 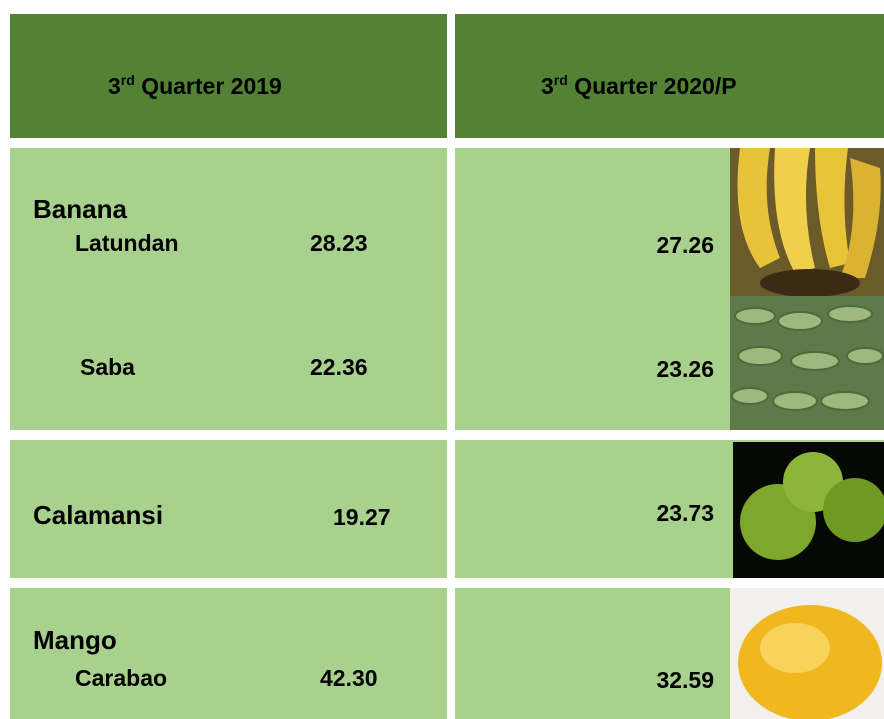 I want to click on value-2020: 32.59, so click(x=685, y=680).